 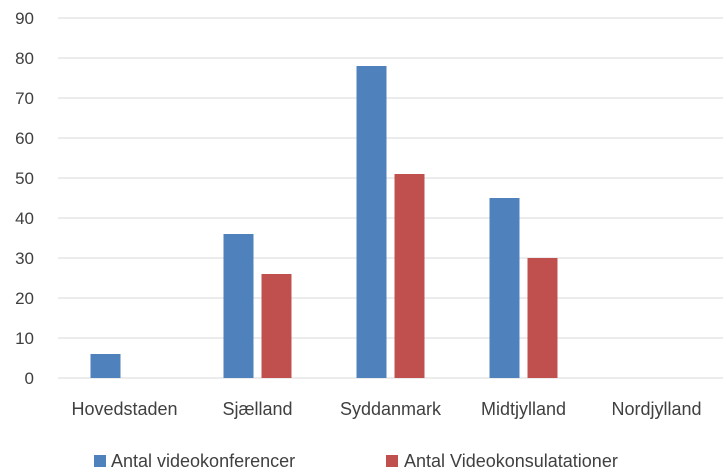 What do you see at coordinates (24, 218) in the screenshot?
I see `y-tick-label: 40` at bounding box center [24, 218].